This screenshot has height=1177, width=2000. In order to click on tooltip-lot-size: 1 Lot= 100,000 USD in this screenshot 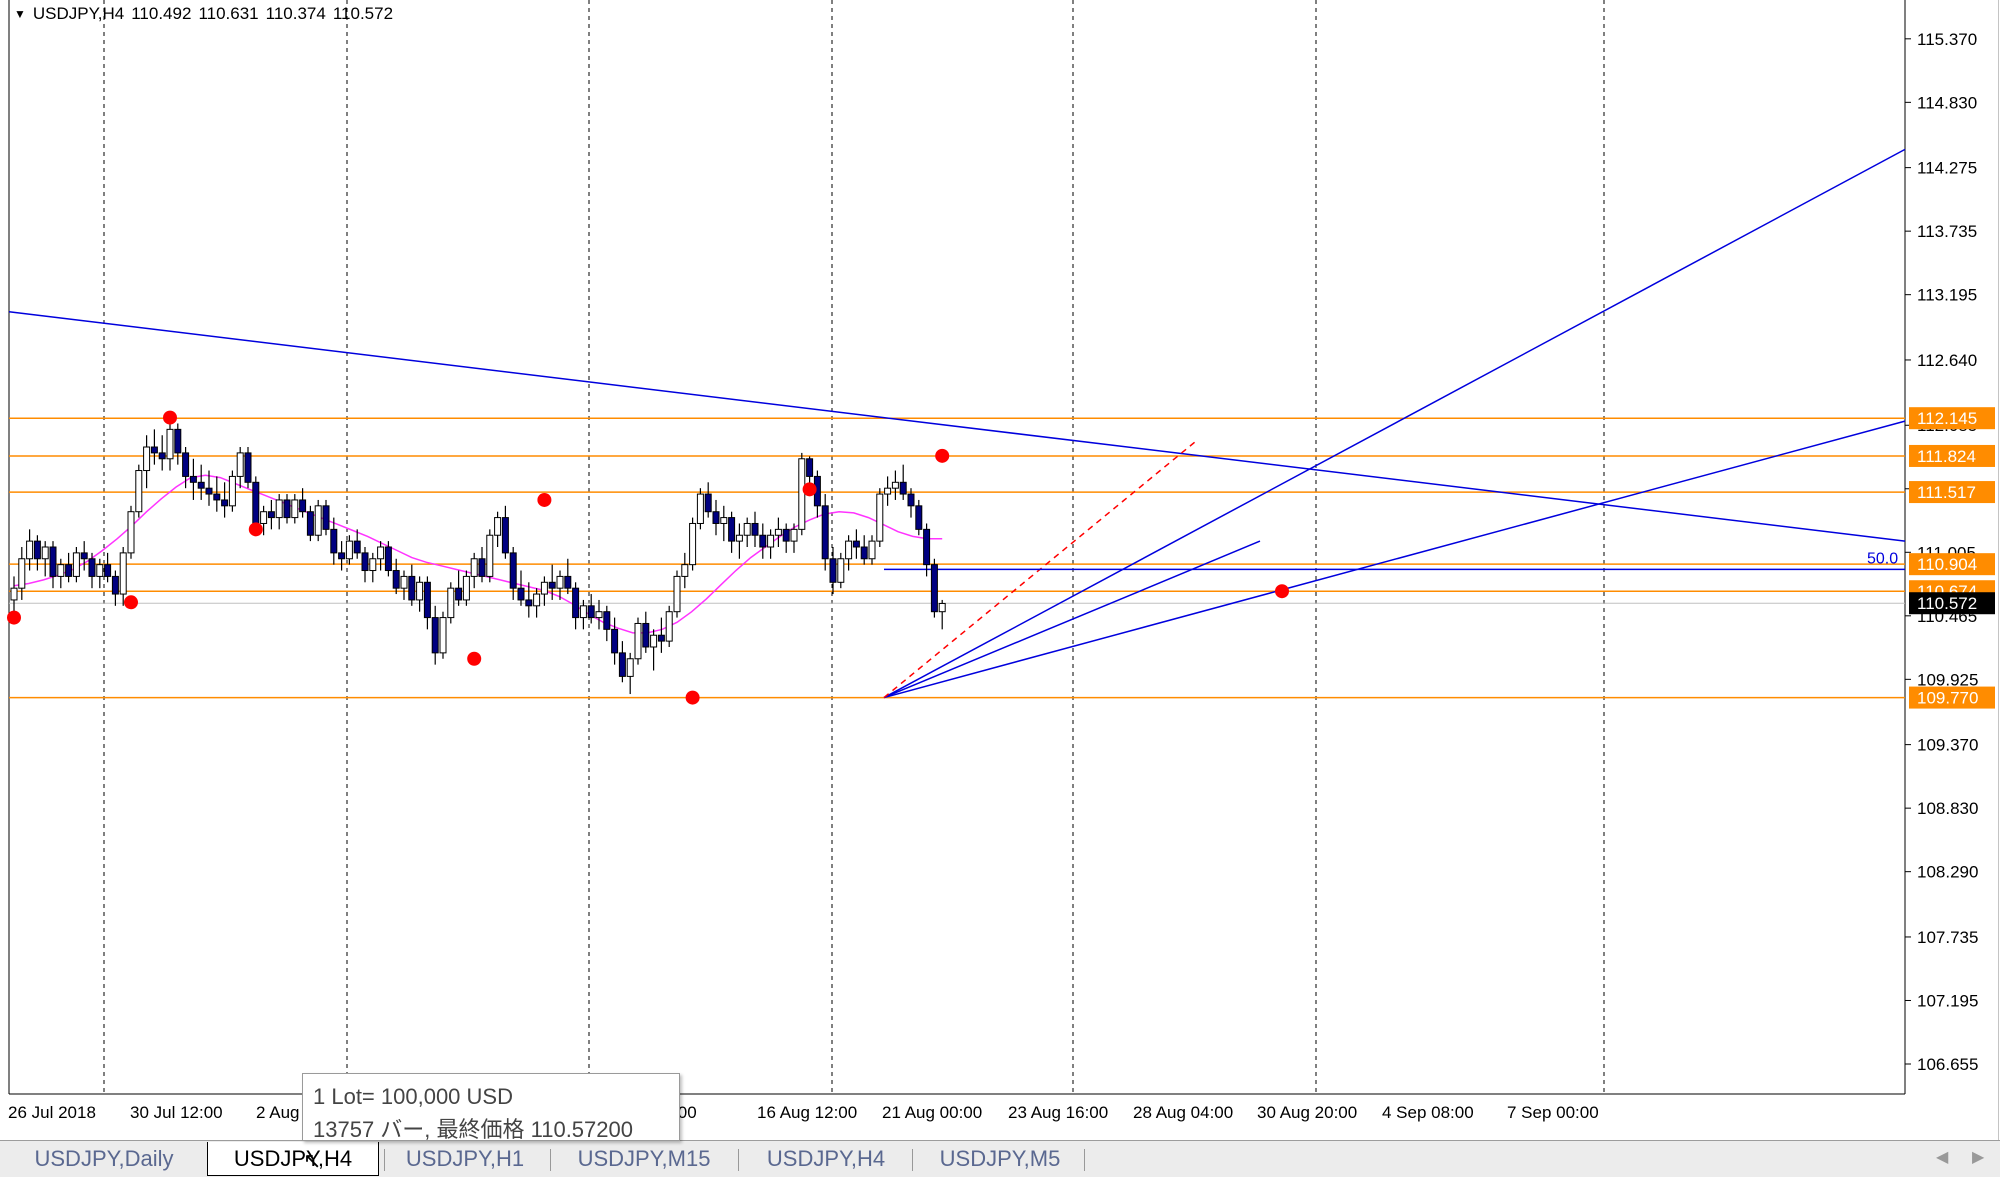, I will do `click(413, 1096)`.